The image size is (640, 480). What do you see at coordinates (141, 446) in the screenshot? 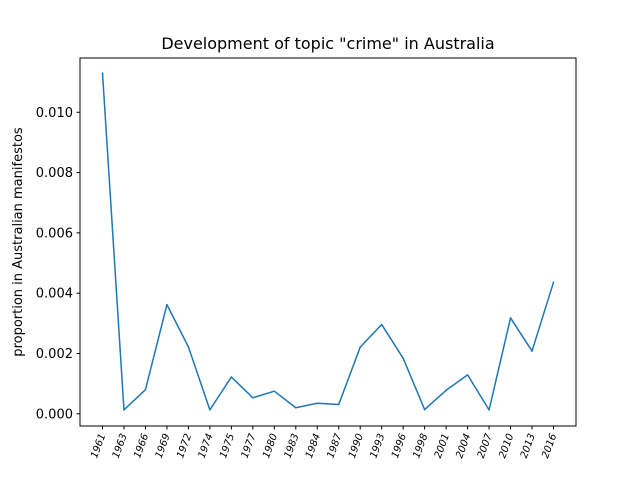
I see `x-tick-label: 1966` at bounding box center [141, 446].